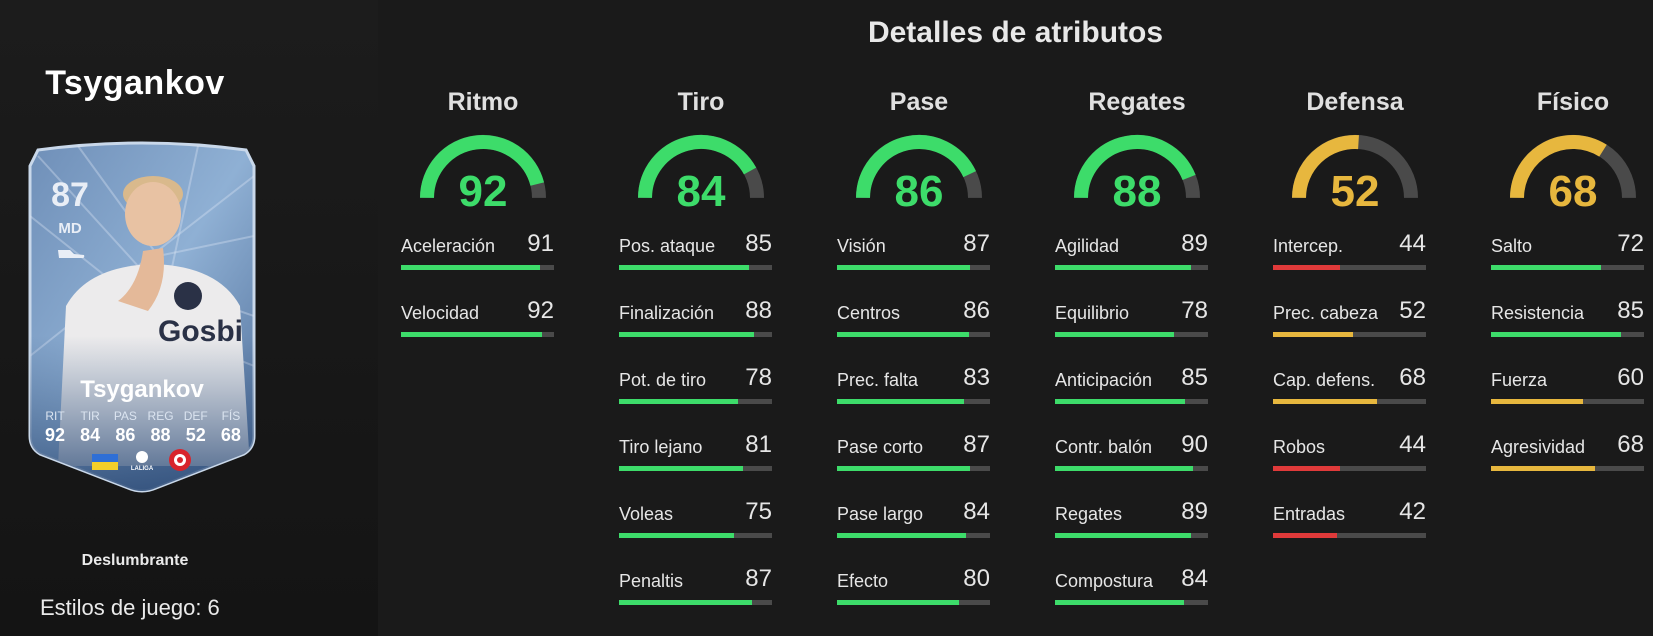 The image size is (1653, 636). What do you see at coordinates (976, 377) in the screenshot?
I see `attribute-value: 83` at bounding box center [976, 377].